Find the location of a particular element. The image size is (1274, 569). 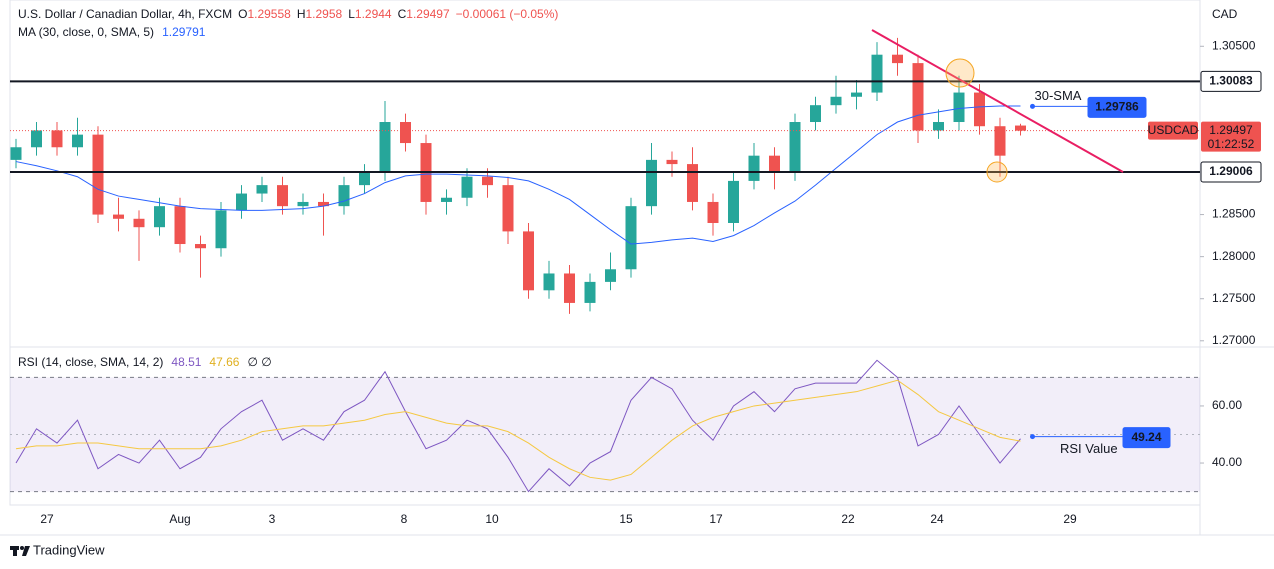

annotation-tag: 49.24 is located at coordinates (1146, 437).